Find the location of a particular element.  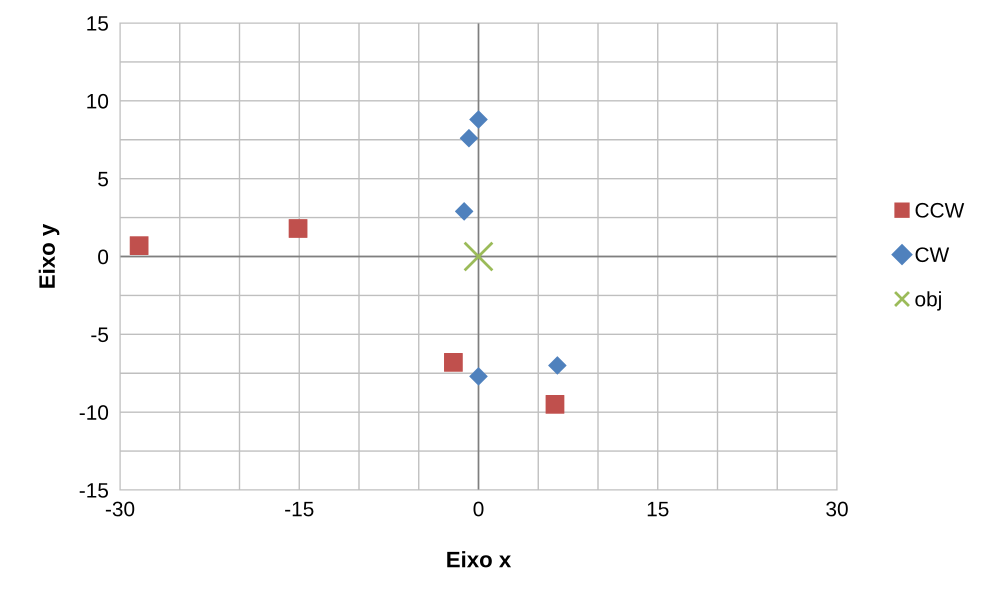

x-tick-label: 15 is located at coordinates (658, 509).